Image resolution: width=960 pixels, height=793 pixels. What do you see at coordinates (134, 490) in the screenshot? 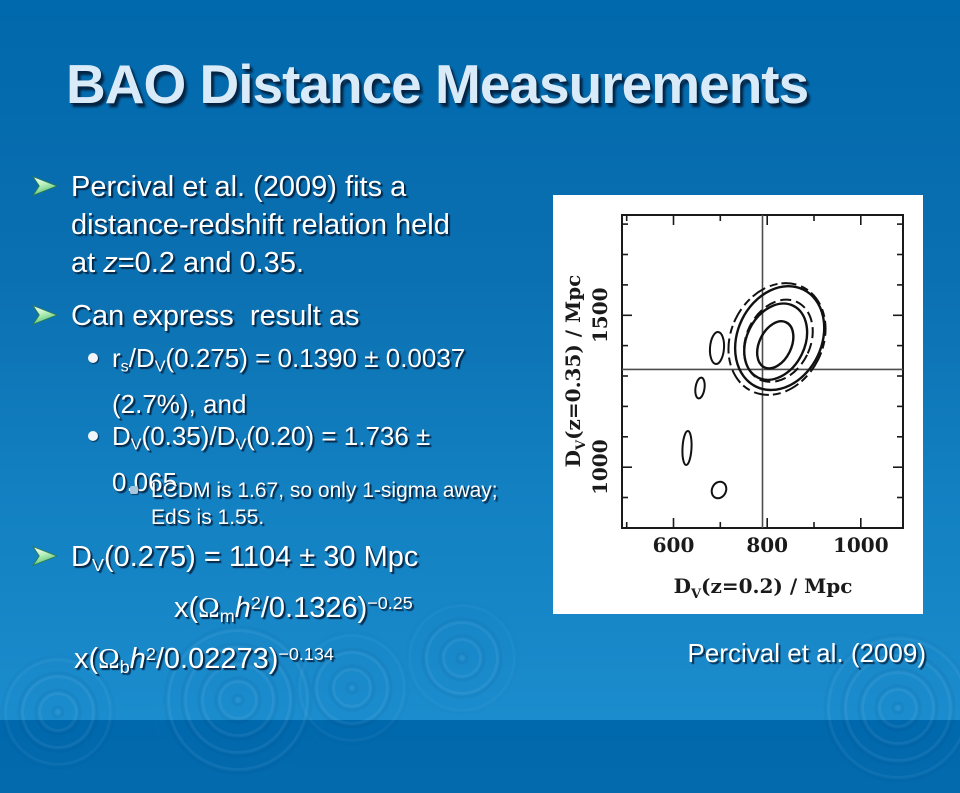
I see `square-bullet-icon` at bounding box center [134, 490].